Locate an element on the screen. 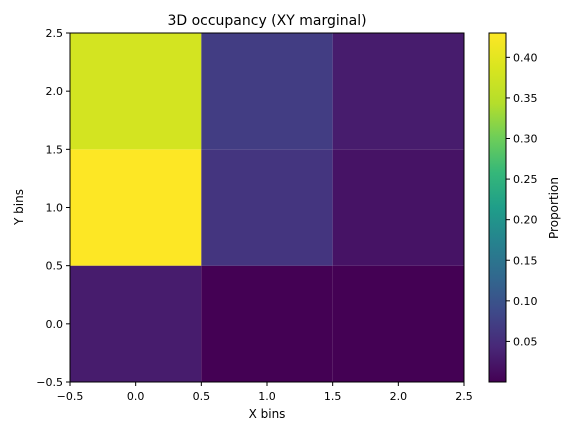 Image resolution: width=580 pixels, height=435 pixels. y-tick-label: 1.5 is located at coordinates (55, 149).